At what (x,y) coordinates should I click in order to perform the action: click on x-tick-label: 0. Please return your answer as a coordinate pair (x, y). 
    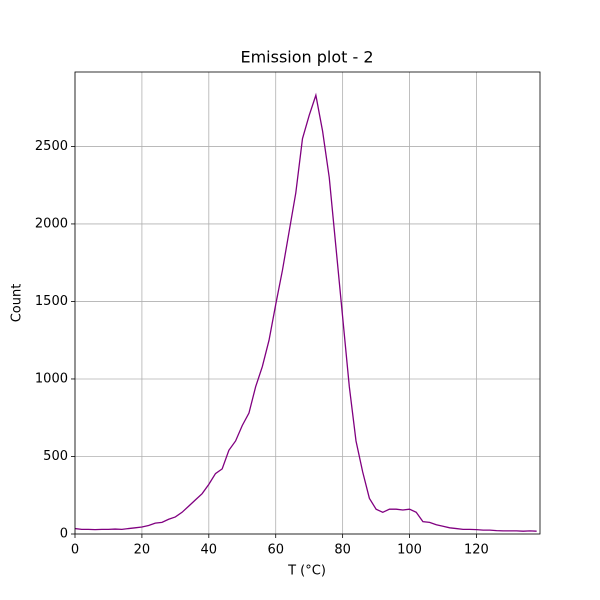
    Looking at the image, I should click on (75, 550).